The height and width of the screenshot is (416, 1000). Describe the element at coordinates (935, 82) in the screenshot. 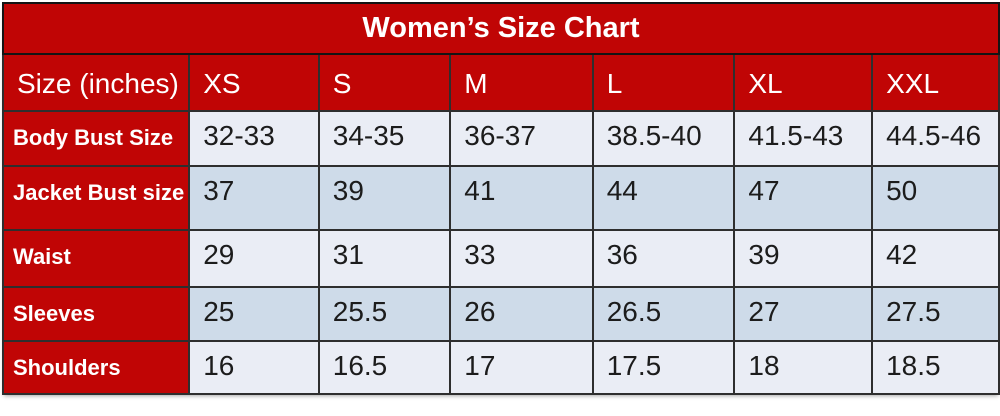

I see `header-cell-xxl: XXL` at that location.